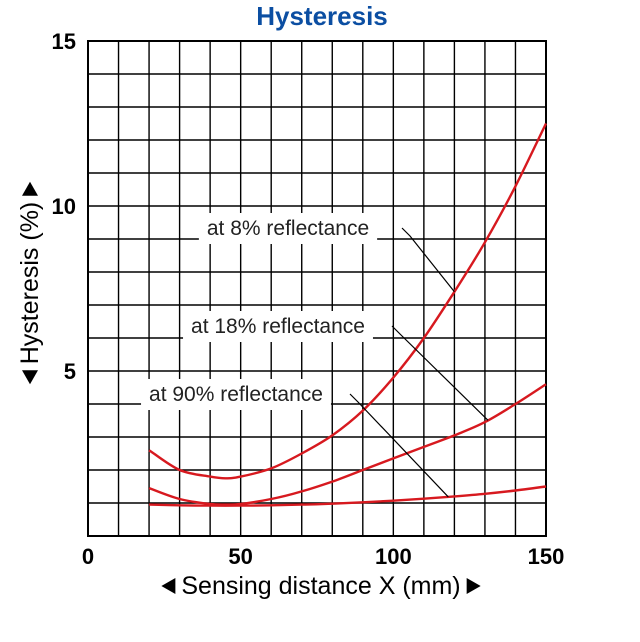  Describe the element at coordinates (64, 206) in the screenshot. I see `y-tick-label: 10` at that location.